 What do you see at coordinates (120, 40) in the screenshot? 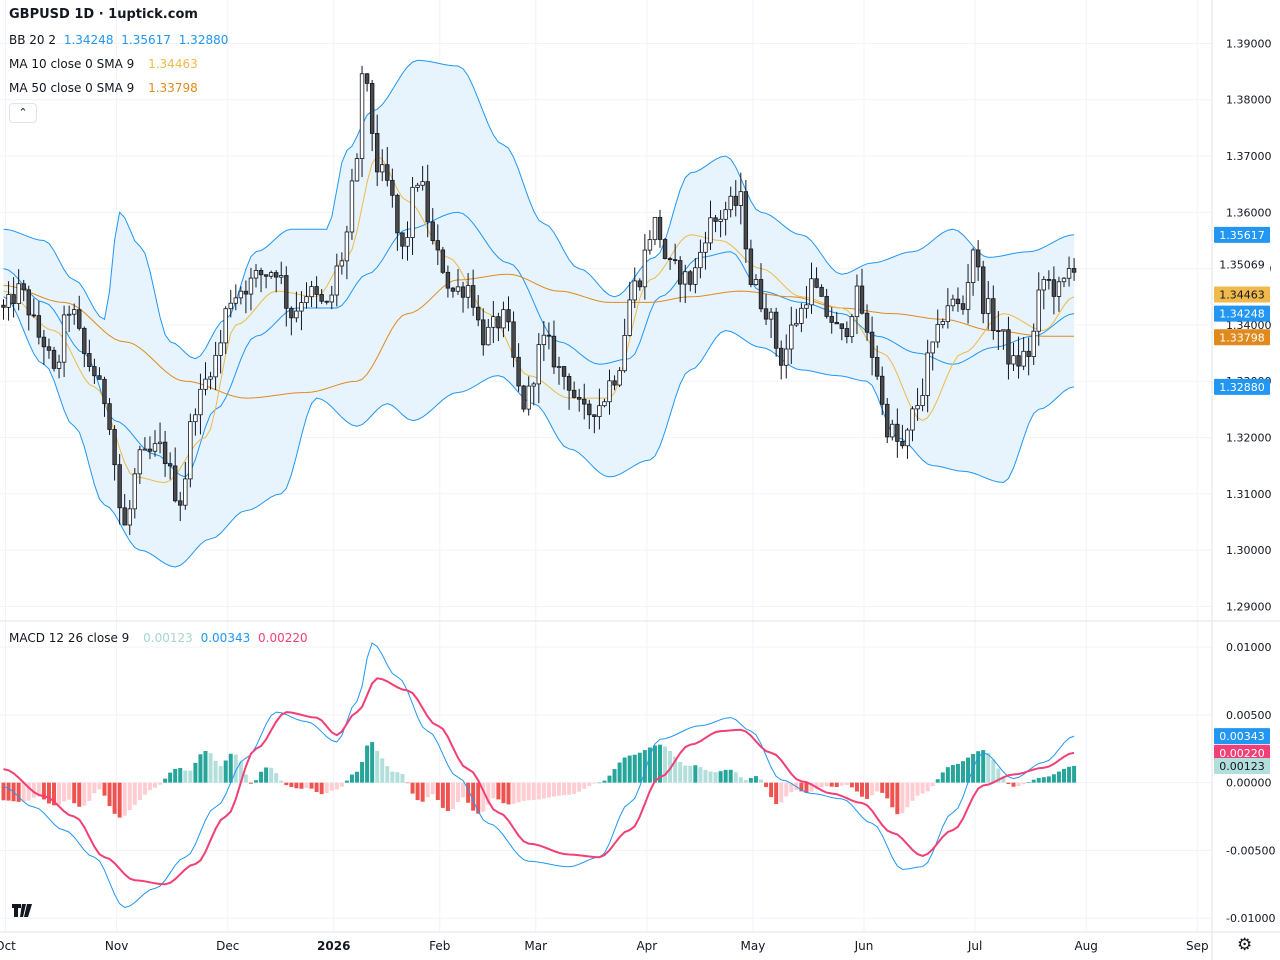
I see `bb-legend: BB 20 2 1.34248 1.35617 1.32880` at bounding box center [120, 40].